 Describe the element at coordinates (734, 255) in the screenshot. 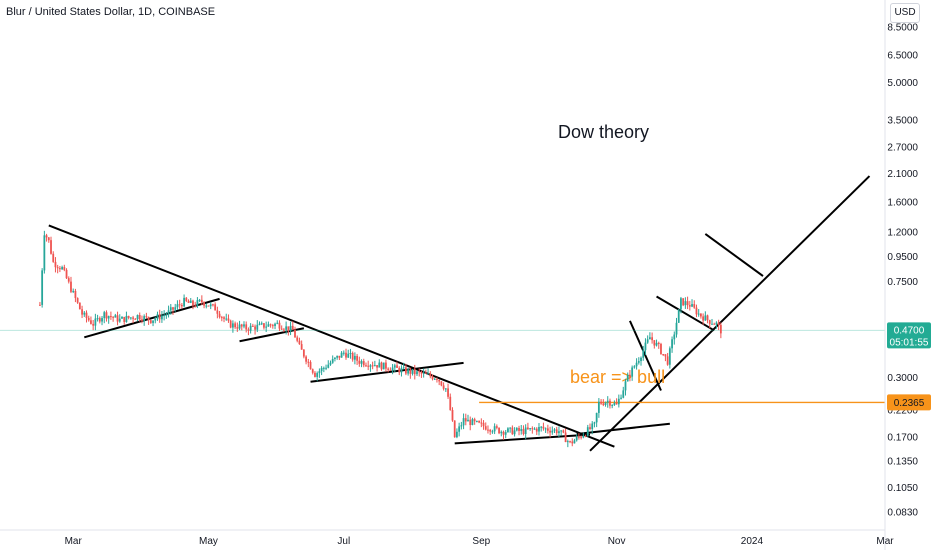

I see `projection-line` at that location.